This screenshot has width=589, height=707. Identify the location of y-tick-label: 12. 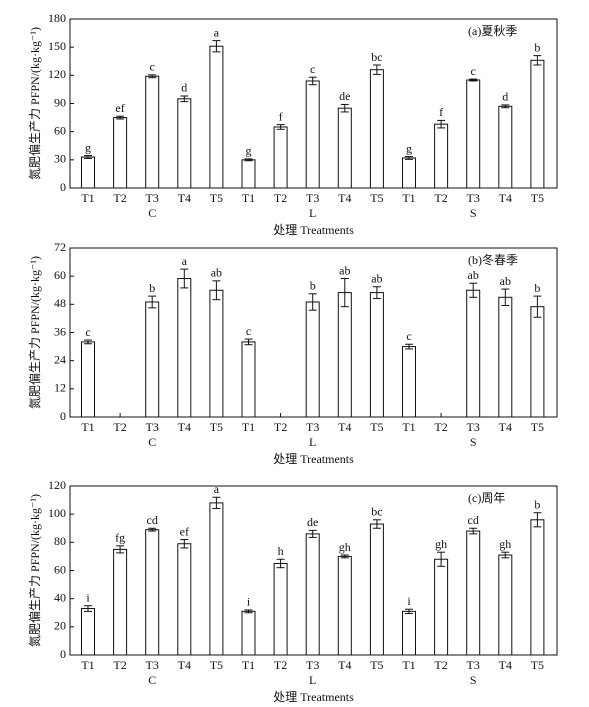
(60, 388).